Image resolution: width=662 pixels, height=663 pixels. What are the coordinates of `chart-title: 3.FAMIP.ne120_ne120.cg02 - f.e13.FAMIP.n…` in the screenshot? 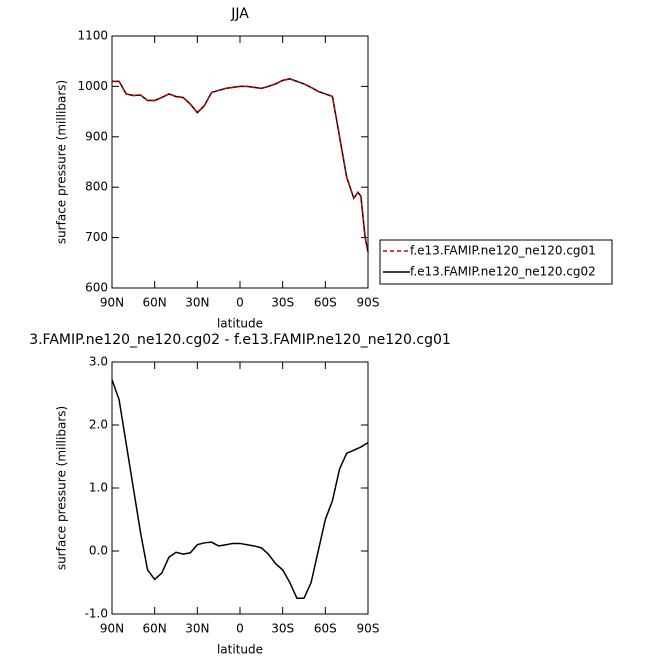 It's located at (240, 340).